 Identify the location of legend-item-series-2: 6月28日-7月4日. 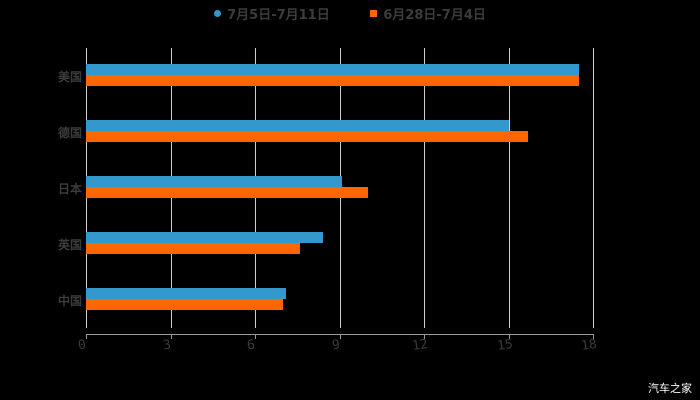
(428, 13).